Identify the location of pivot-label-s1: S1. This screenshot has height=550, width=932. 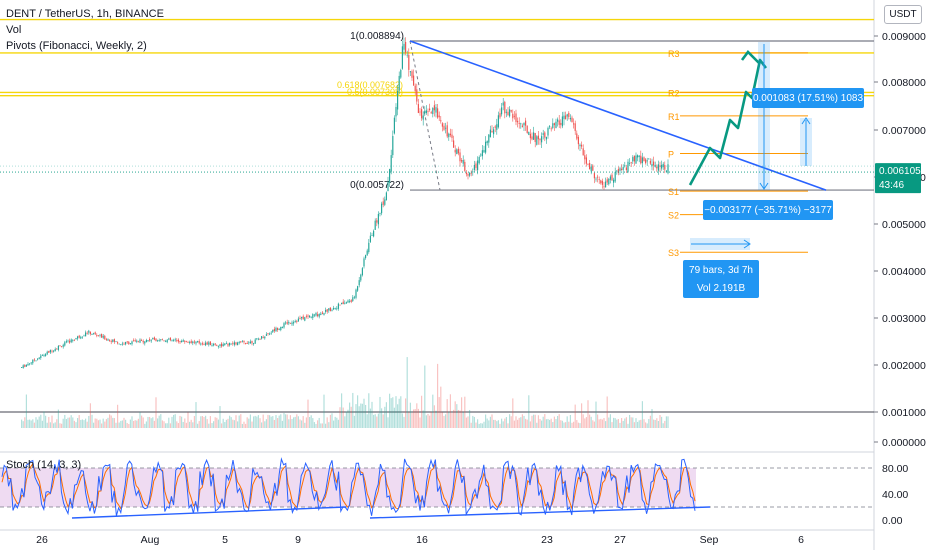
(673, 192).